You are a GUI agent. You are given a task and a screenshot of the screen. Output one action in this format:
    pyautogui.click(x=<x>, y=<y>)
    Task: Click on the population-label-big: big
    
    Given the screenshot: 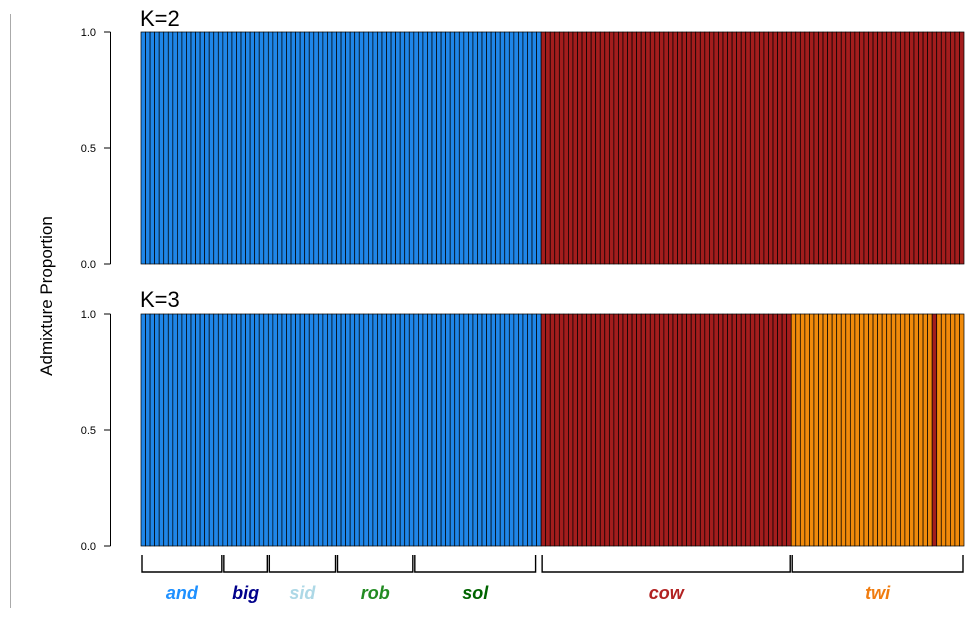 What is the action you would take?
    pyautogui.click(x=245, y=593)
    